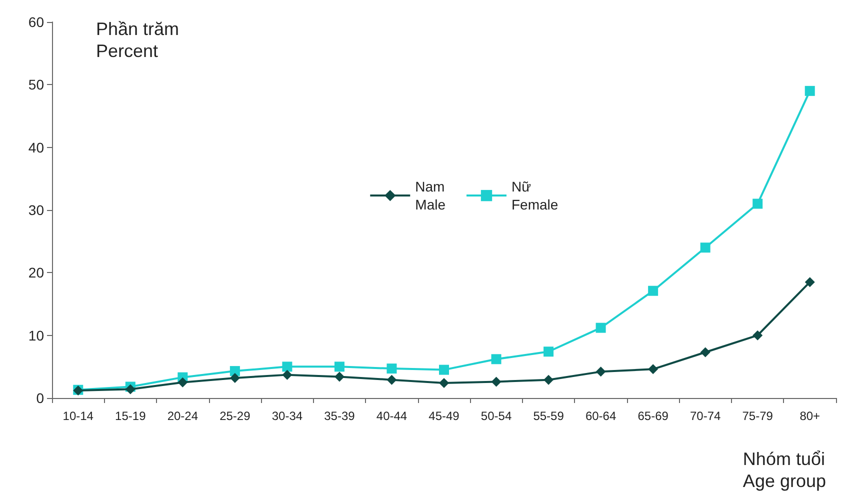 The height and width of the screenshot is (494, 864). I want to click on x-tick-label: 30-34, so click(287, 416).